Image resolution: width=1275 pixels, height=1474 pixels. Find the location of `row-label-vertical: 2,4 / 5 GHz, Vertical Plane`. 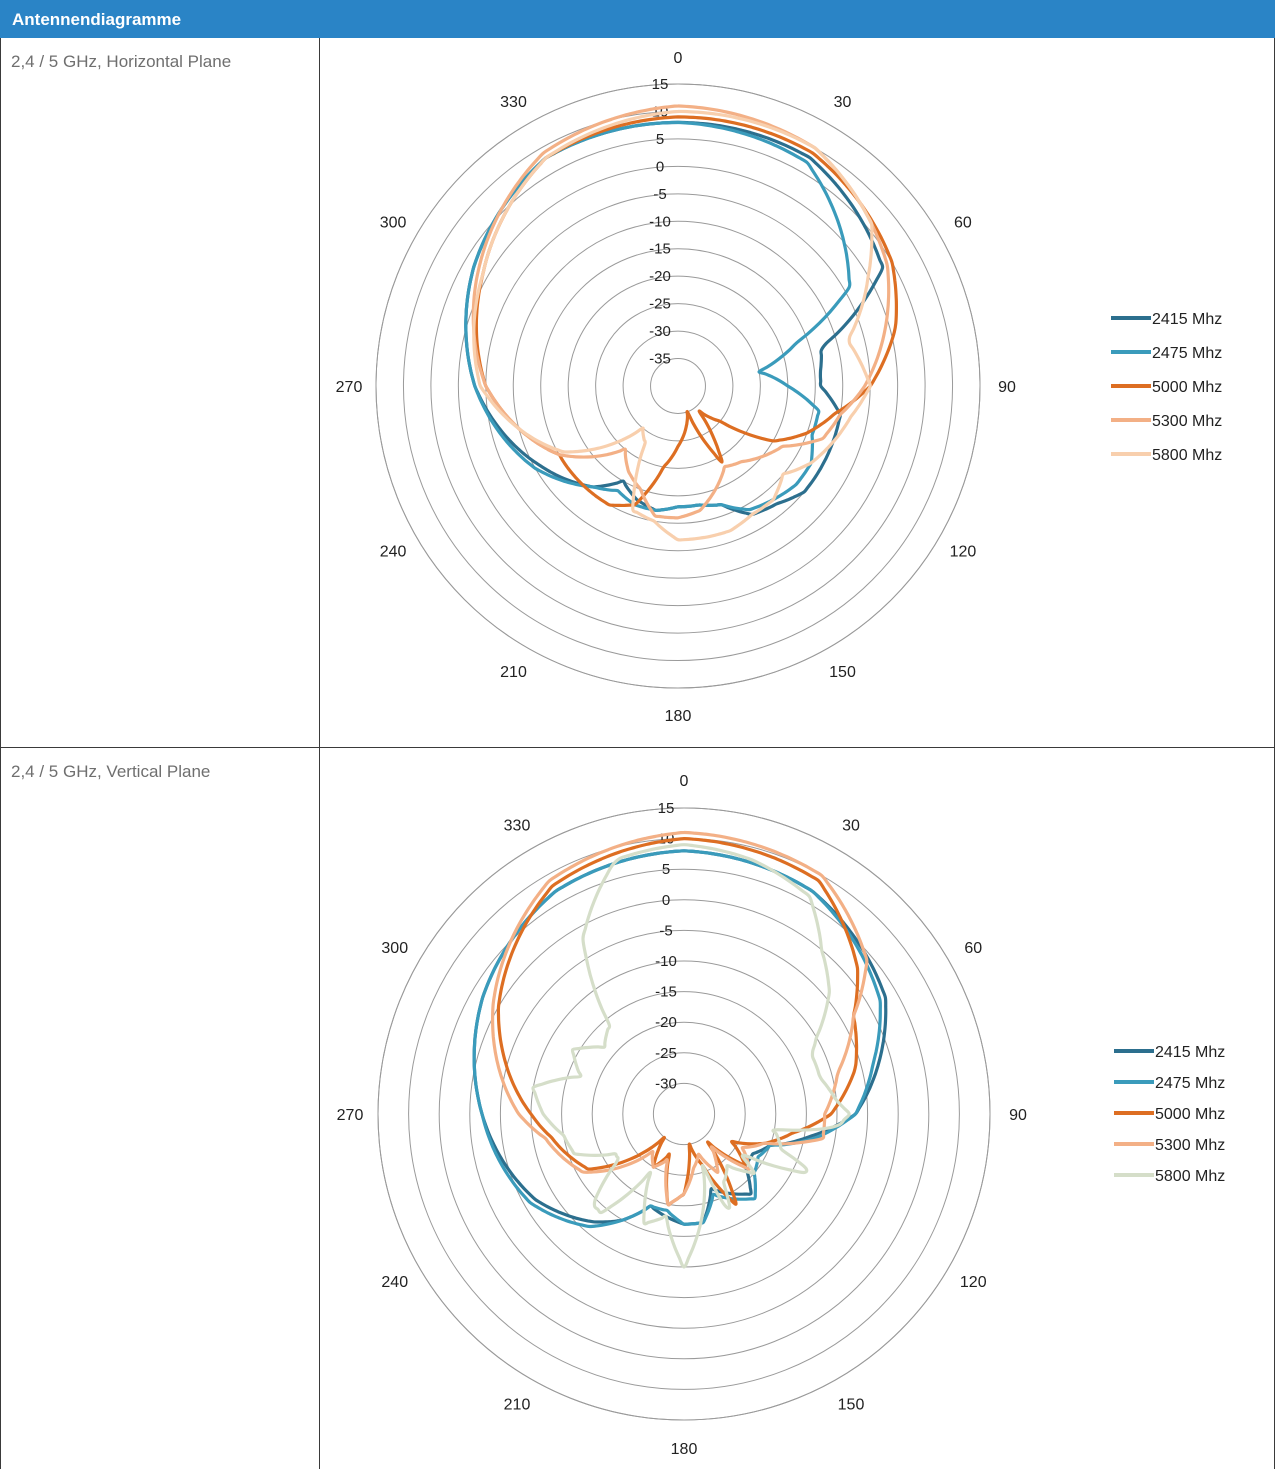

row-label-vertical: 2,4 / 5 GHz, Vertical Plane is located at coordinates (160, 1108).